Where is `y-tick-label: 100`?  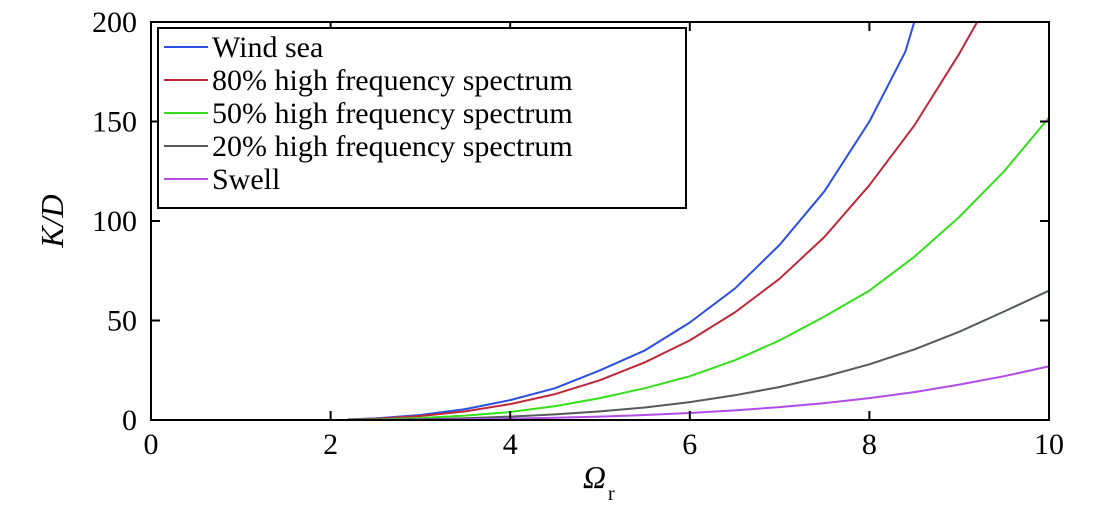
y-tick-label: 100 is located at coordinates (114, 221).